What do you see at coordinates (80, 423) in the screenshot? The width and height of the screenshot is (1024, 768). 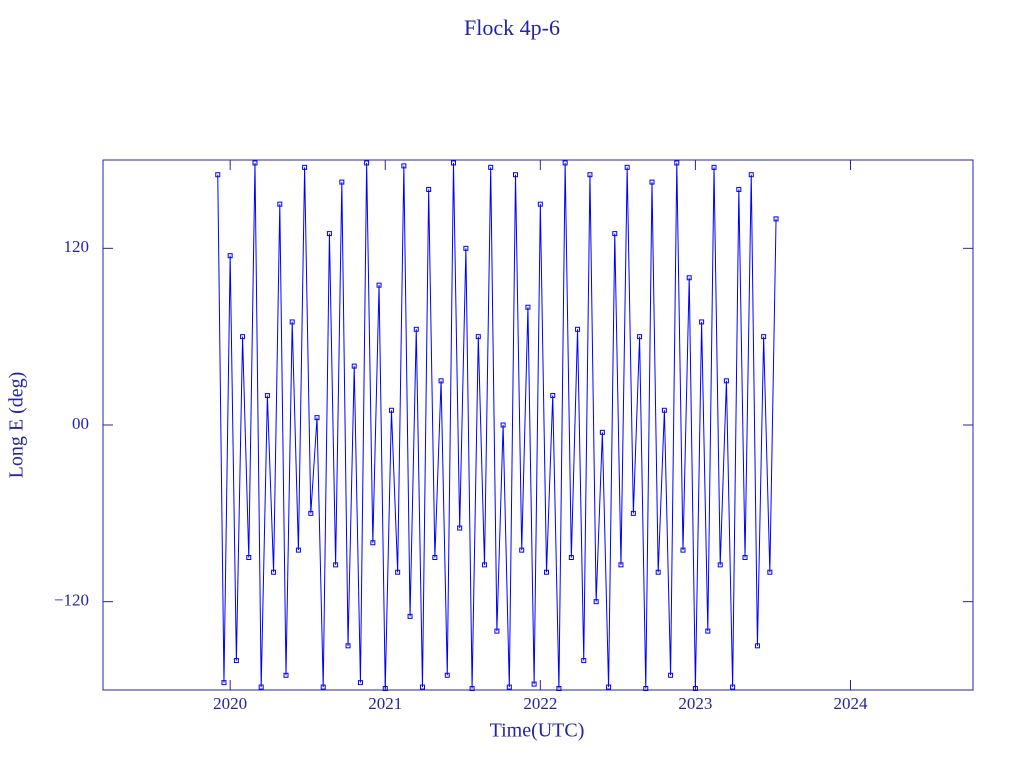 I see `y-tick-label: 00` at bounding box center [80, 423].